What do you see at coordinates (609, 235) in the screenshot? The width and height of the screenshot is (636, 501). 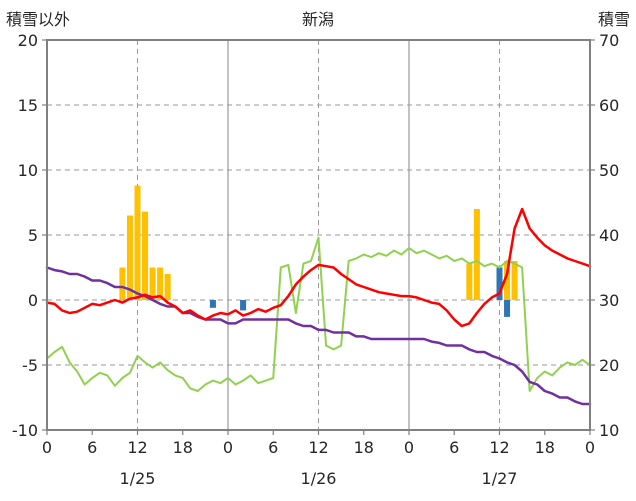 I see `y-right-tick-label: 40` at bounding box center [609, 235].